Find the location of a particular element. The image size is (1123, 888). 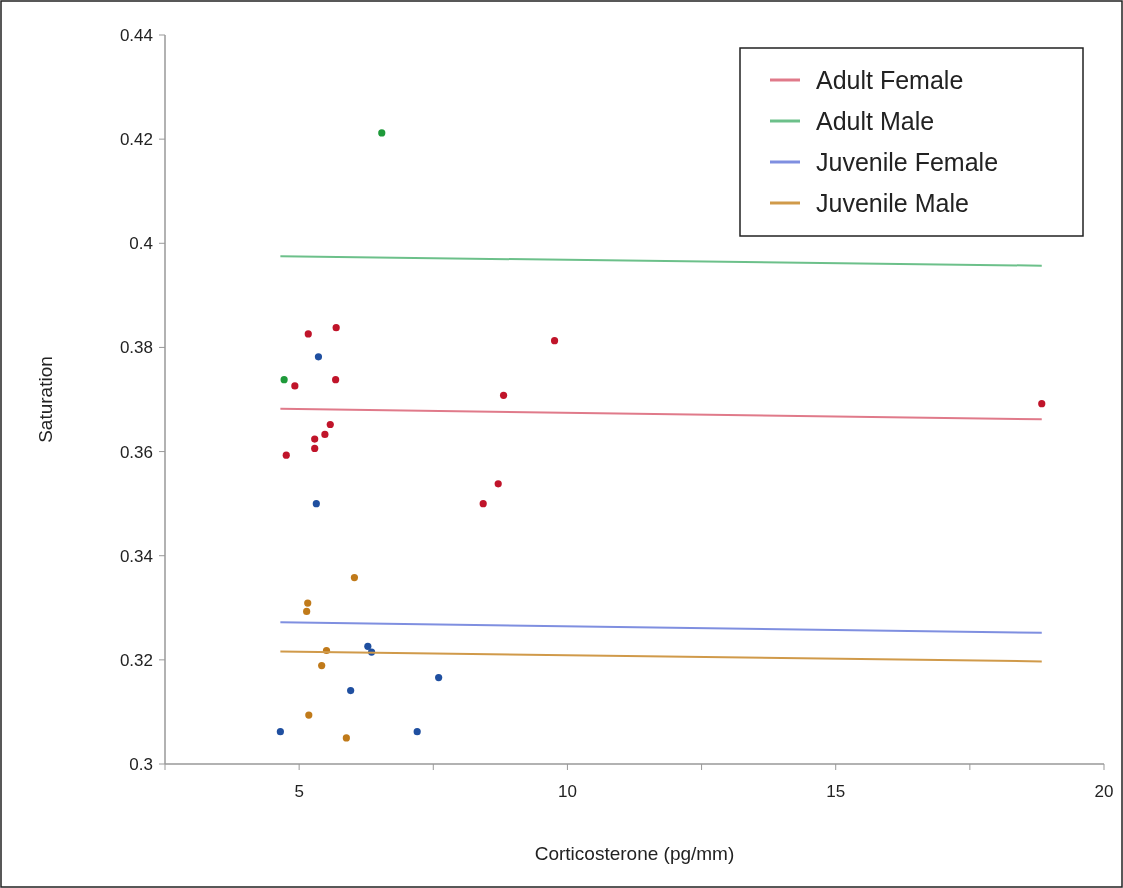

x-tick-label: 10 is located at coordinates (567, 791).